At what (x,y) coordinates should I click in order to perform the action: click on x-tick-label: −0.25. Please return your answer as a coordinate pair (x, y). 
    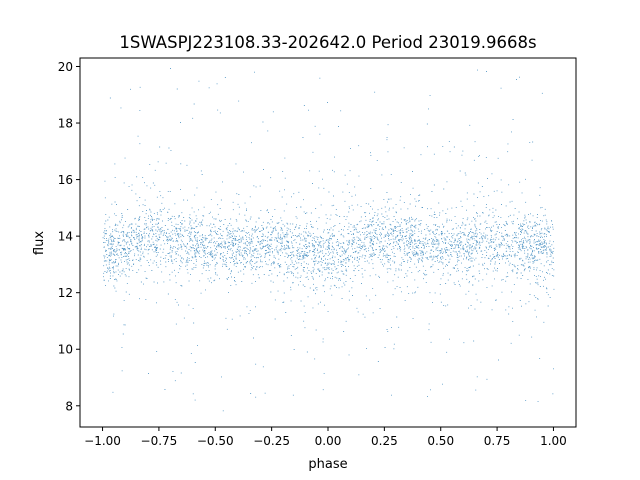
    Looking at the image, I should click on (271, 441).